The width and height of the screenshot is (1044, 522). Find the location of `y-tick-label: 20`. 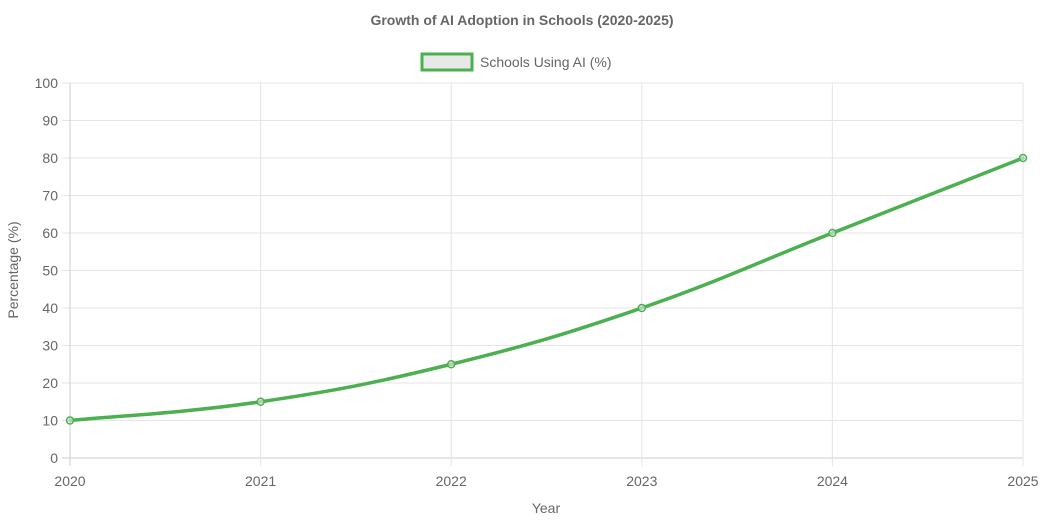

y-tick-label: 20 is located at coordinates (50, 383).